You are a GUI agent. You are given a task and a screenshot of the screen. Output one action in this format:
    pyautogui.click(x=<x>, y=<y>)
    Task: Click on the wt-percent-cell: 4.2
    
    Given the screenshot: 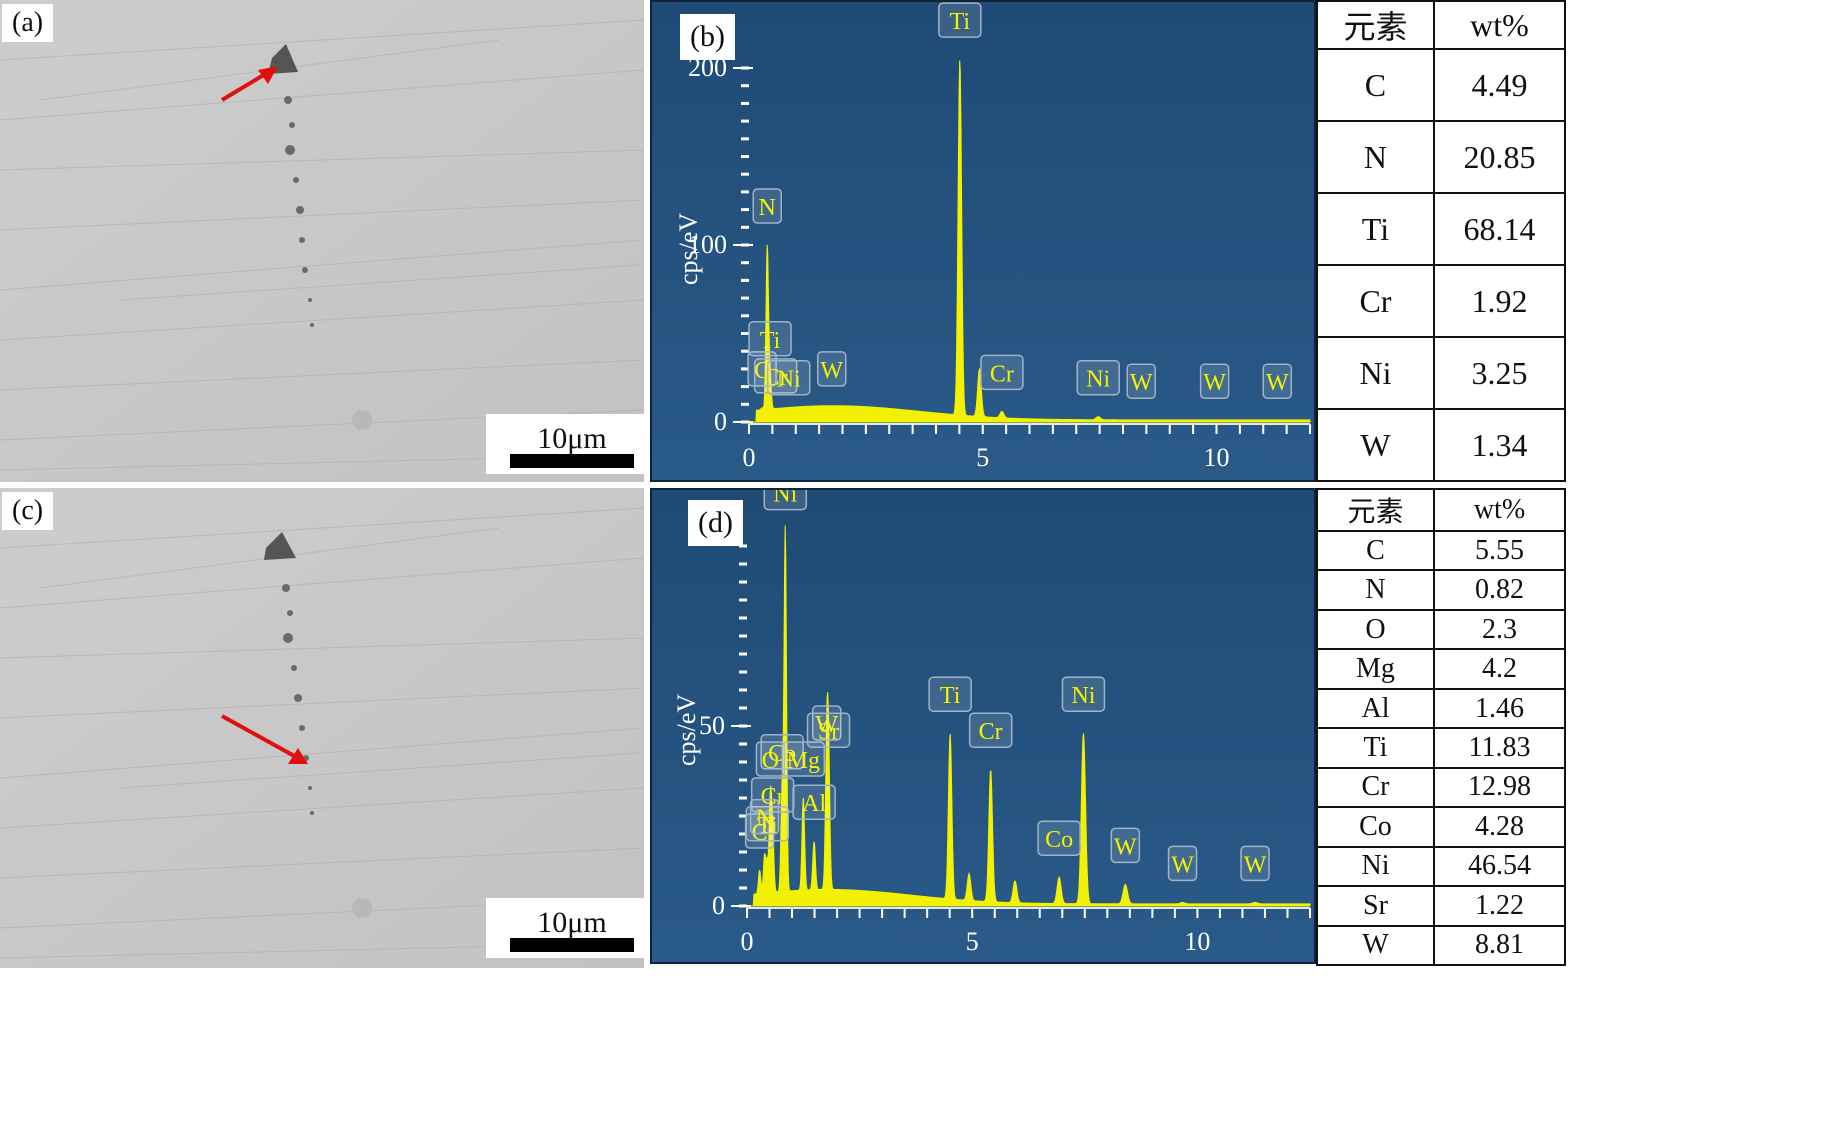 What is the action you would take?
    pyautogui.click(x=1499, y=669)
    